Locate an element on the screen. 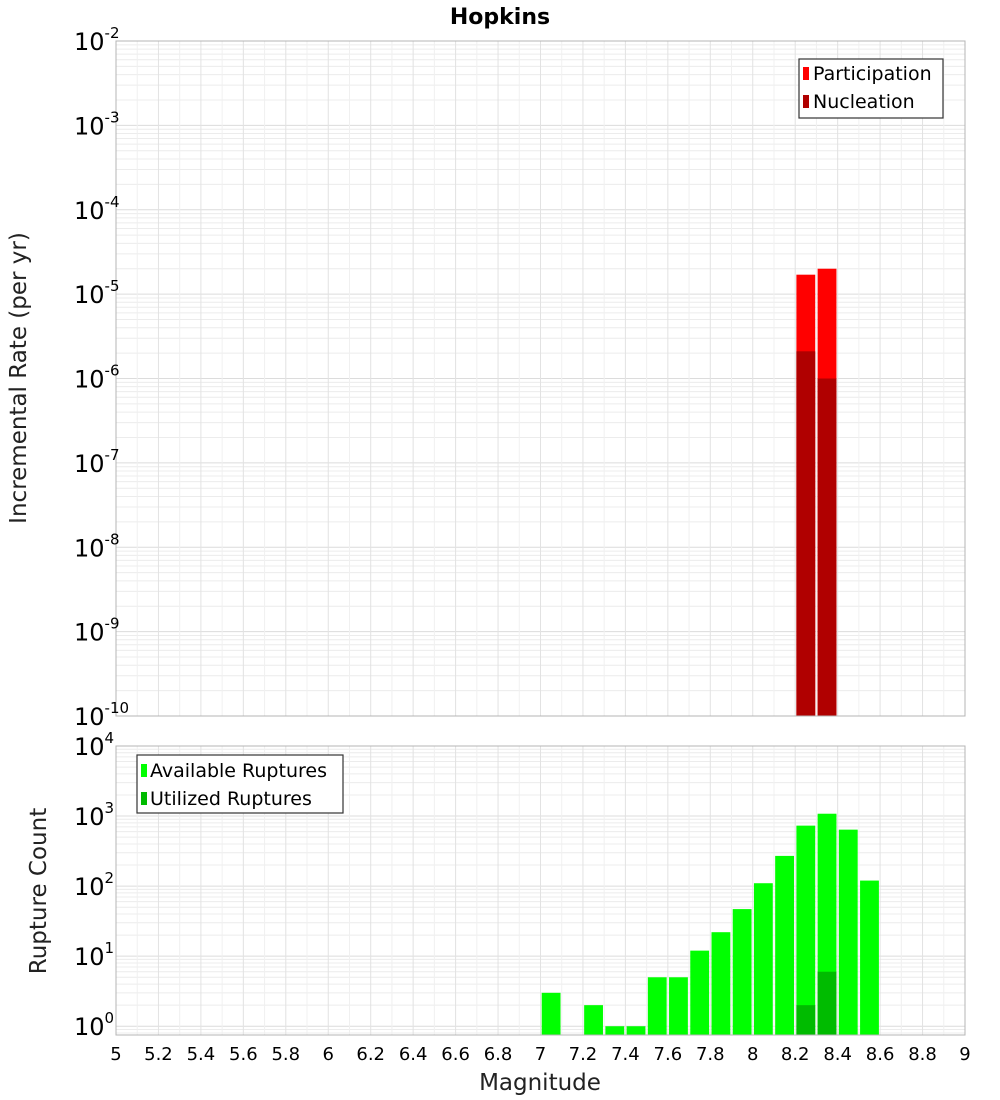 The height and width of the screenshot is (1100, 1000). x-tick-label: 7.6 is located at coordinates (668, 1054).